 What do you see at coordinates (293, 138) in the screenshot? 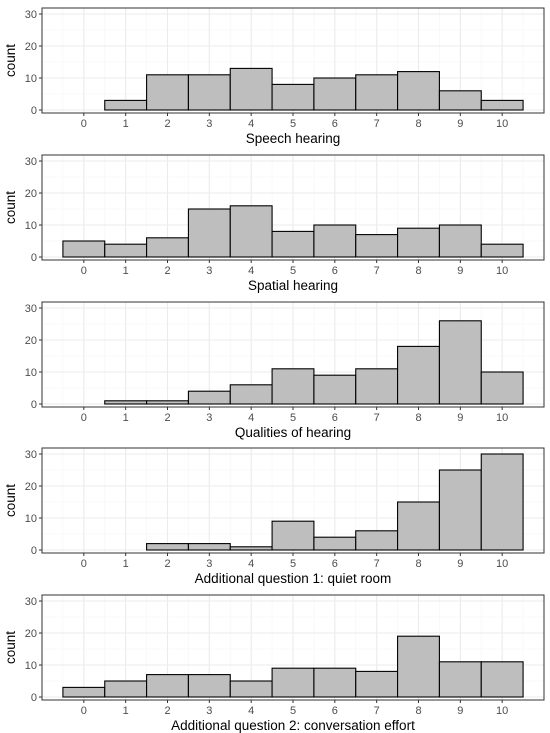
I see `x-axis-title: Speech hearing` at bounding box center [293, 138].